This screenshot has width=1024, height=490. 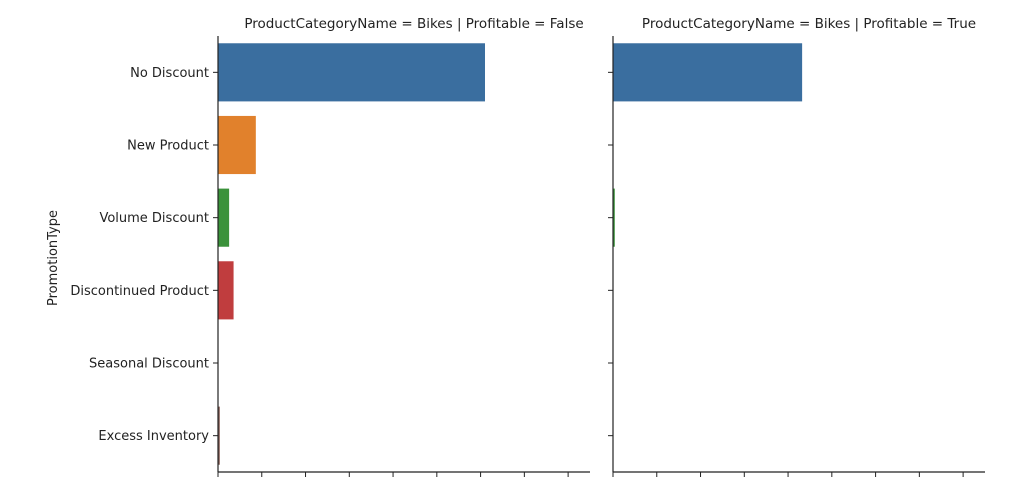 I want to click on category-label: Excess Inventory, so click(x=153, y=436).